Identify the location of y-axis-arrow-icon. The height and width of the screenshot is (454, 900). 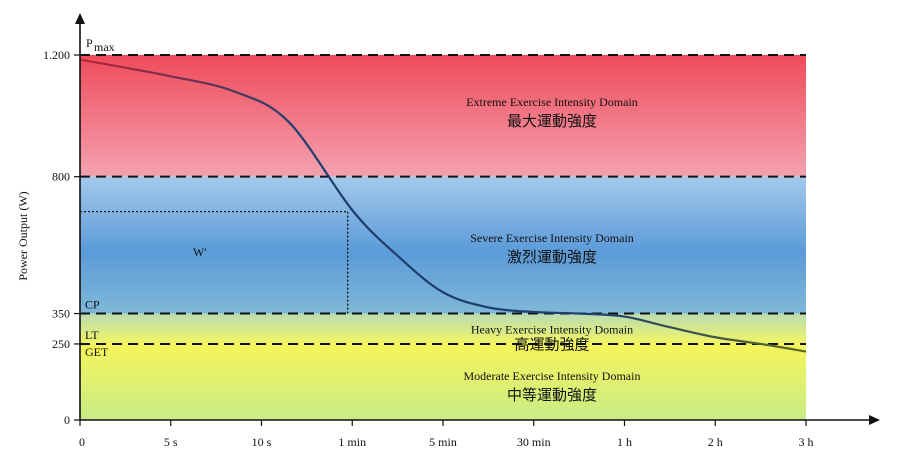
(80, 18).